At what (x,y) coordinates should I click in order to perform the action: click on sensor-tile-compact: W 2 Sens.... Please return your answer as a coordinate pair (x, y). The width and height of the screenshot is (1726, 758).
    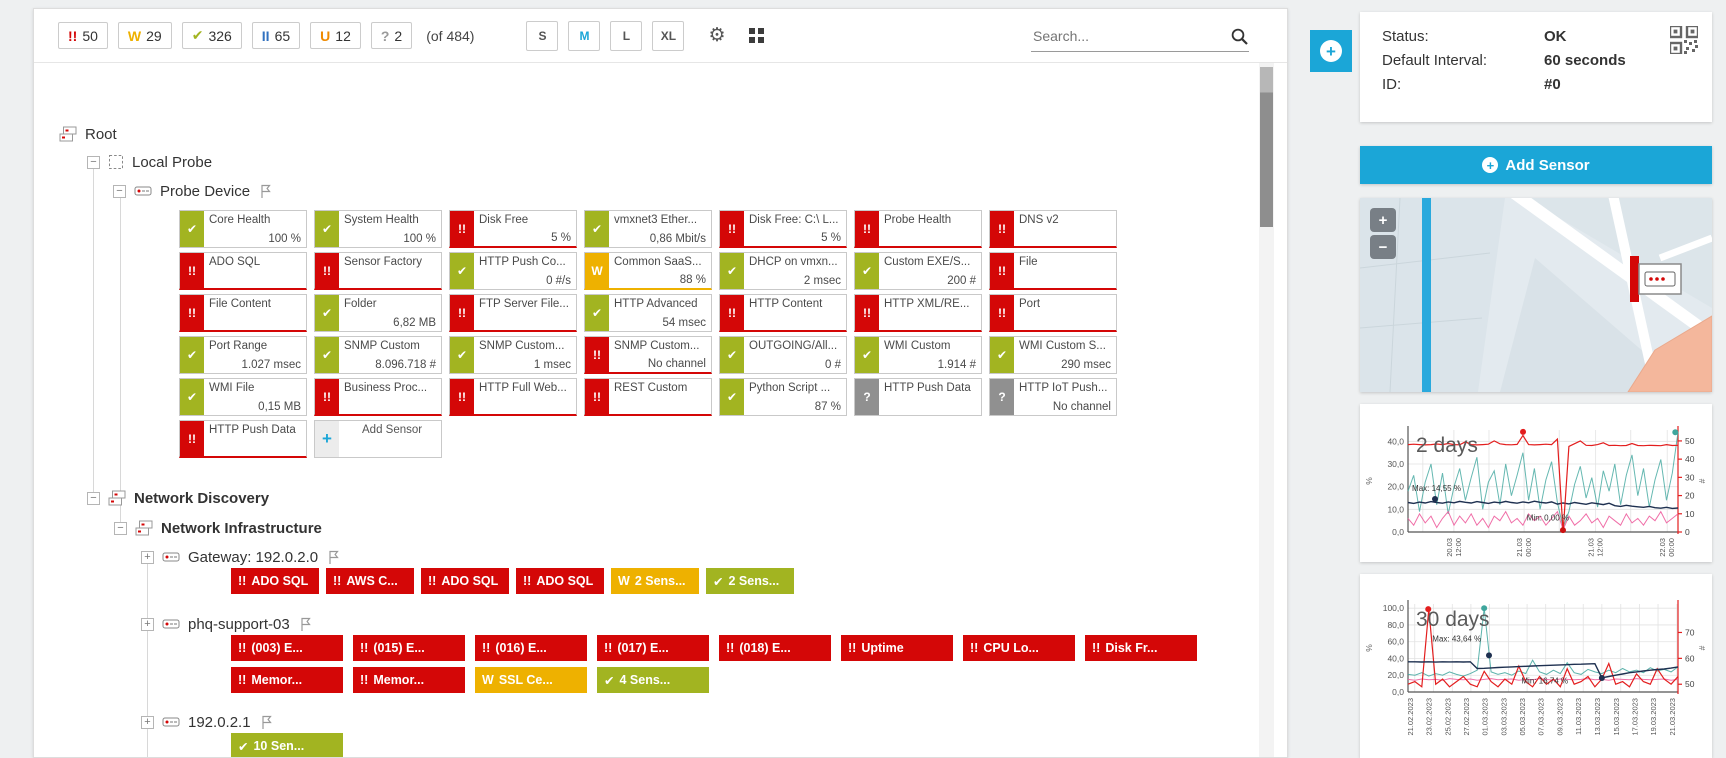
    Looking at the image, I should click on (655, 581).